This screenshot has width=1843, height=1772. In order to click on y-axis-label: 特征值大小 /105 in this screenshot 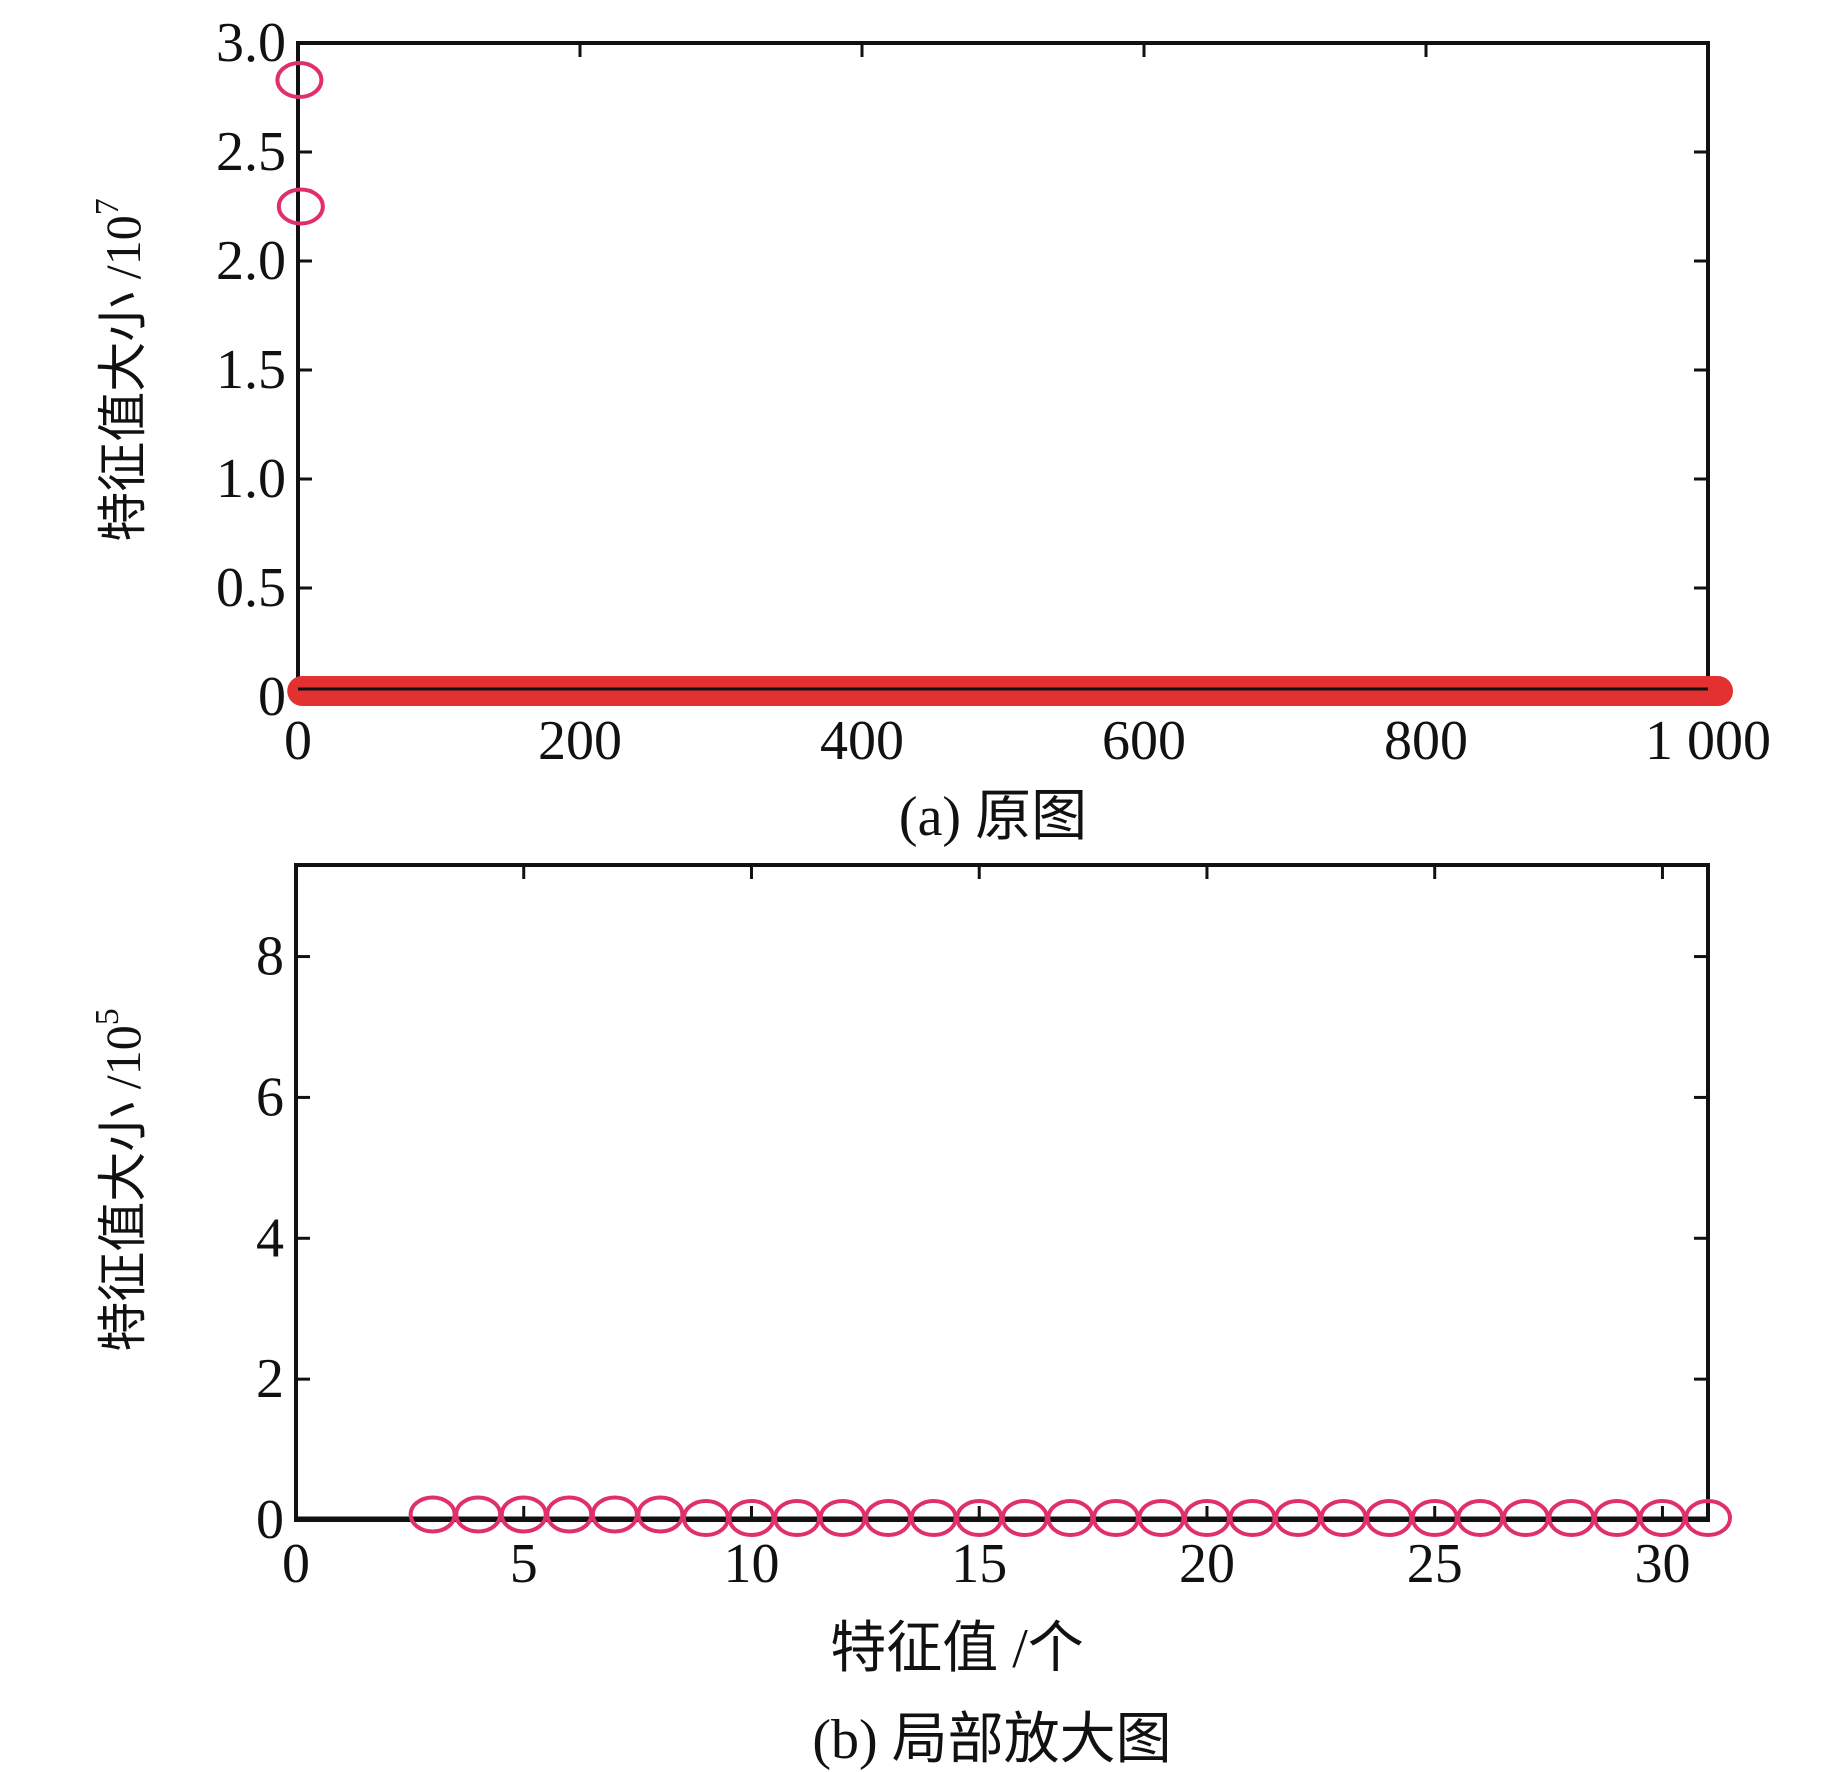, I will do `click(120, 1179)`.